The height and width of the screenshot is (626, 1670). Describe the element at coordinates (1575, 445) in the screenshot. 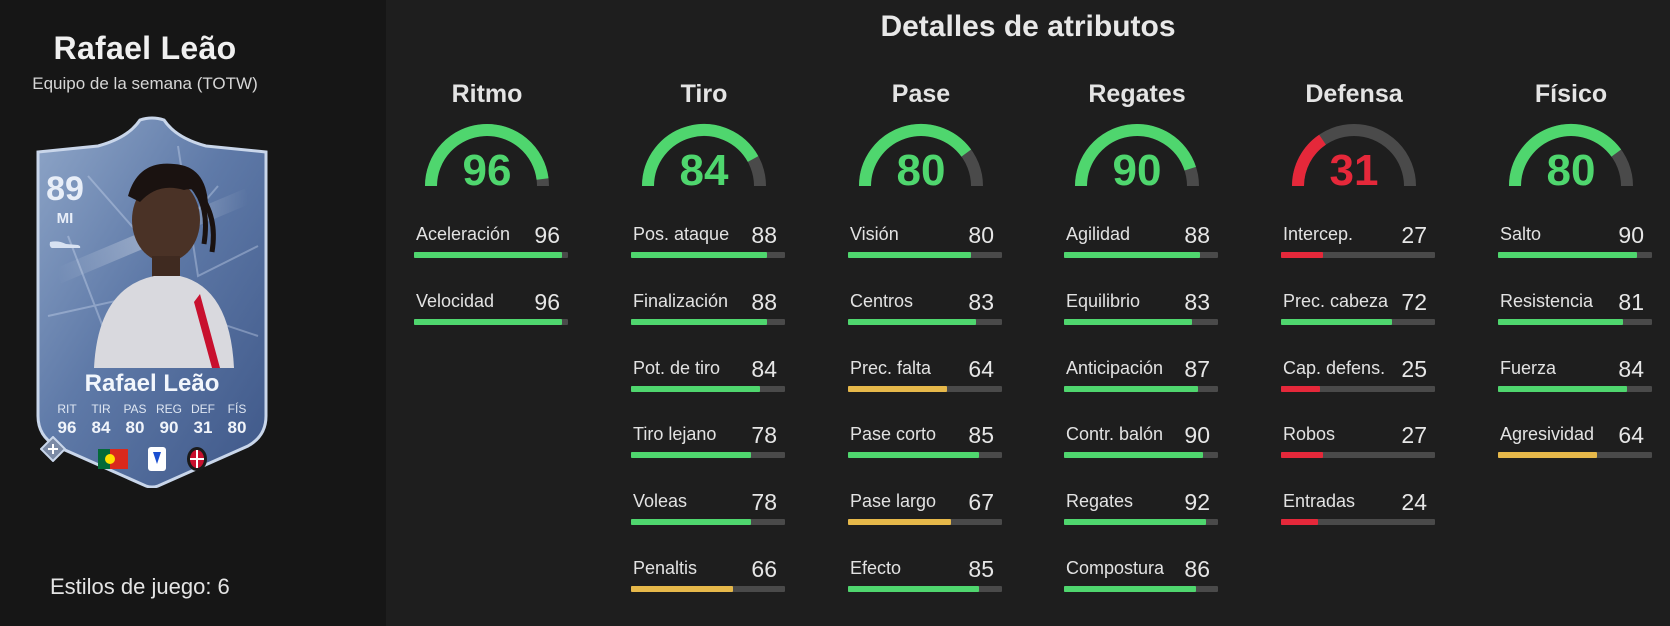

I see `stat-row: Agresividad 64` at that location.